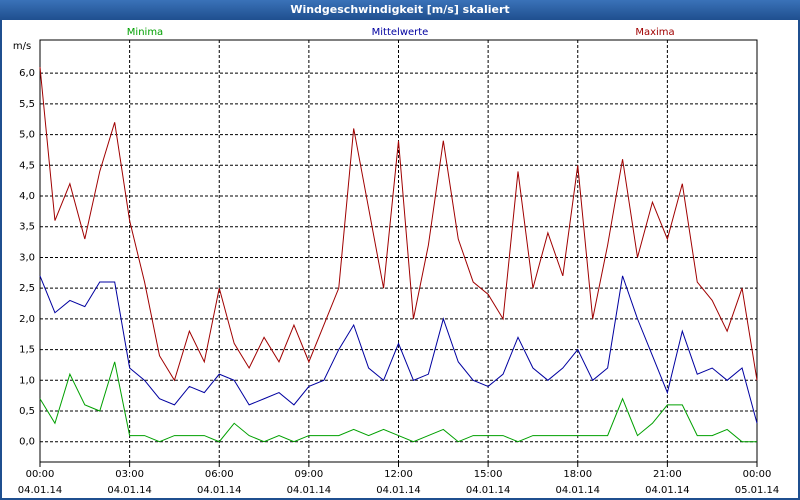 This screenshot has width=800, height=500. What do you see at coordinates (27, 442) in the screenshot?
I see `y-tick-label: 0,0` at bounding box center [27, 442].